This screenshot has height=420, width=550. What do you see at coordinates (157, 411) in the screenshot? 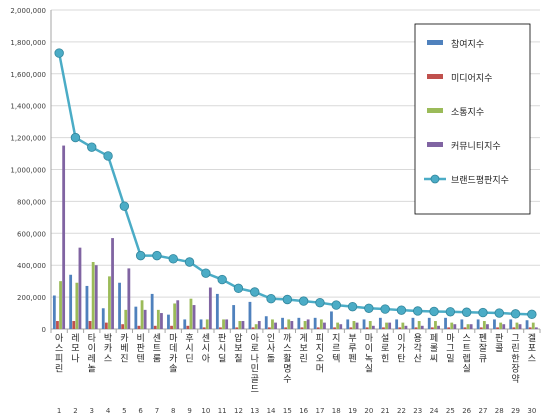
I see `rank-label: 7` at bounding box center [157, 411].